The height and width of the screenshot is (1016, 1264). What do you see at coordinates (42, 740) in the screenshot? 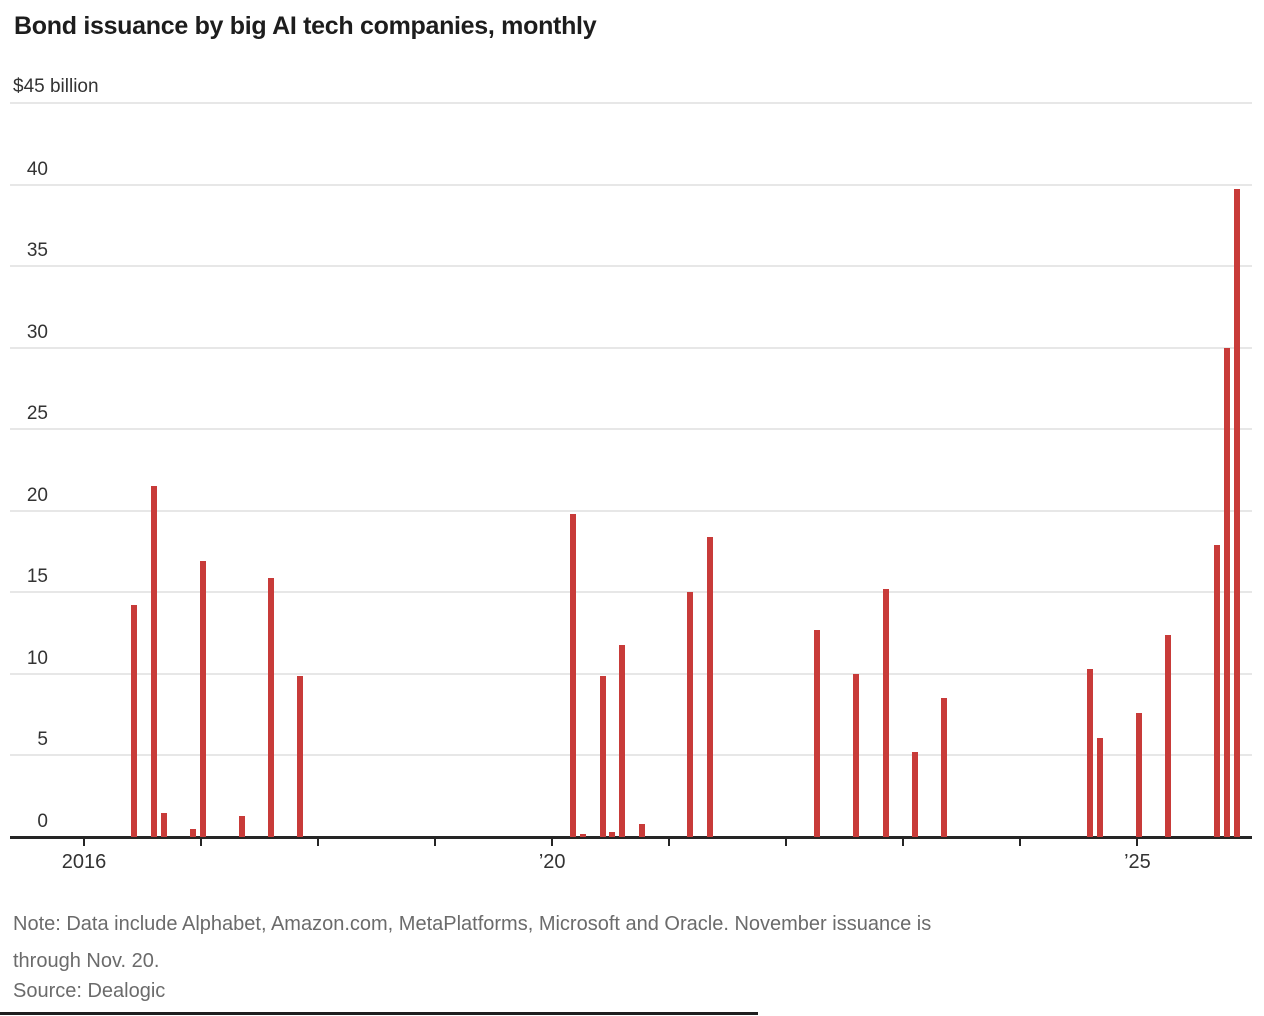
I see `y-axis-label-5: 5` at bounding box center [42, 740].